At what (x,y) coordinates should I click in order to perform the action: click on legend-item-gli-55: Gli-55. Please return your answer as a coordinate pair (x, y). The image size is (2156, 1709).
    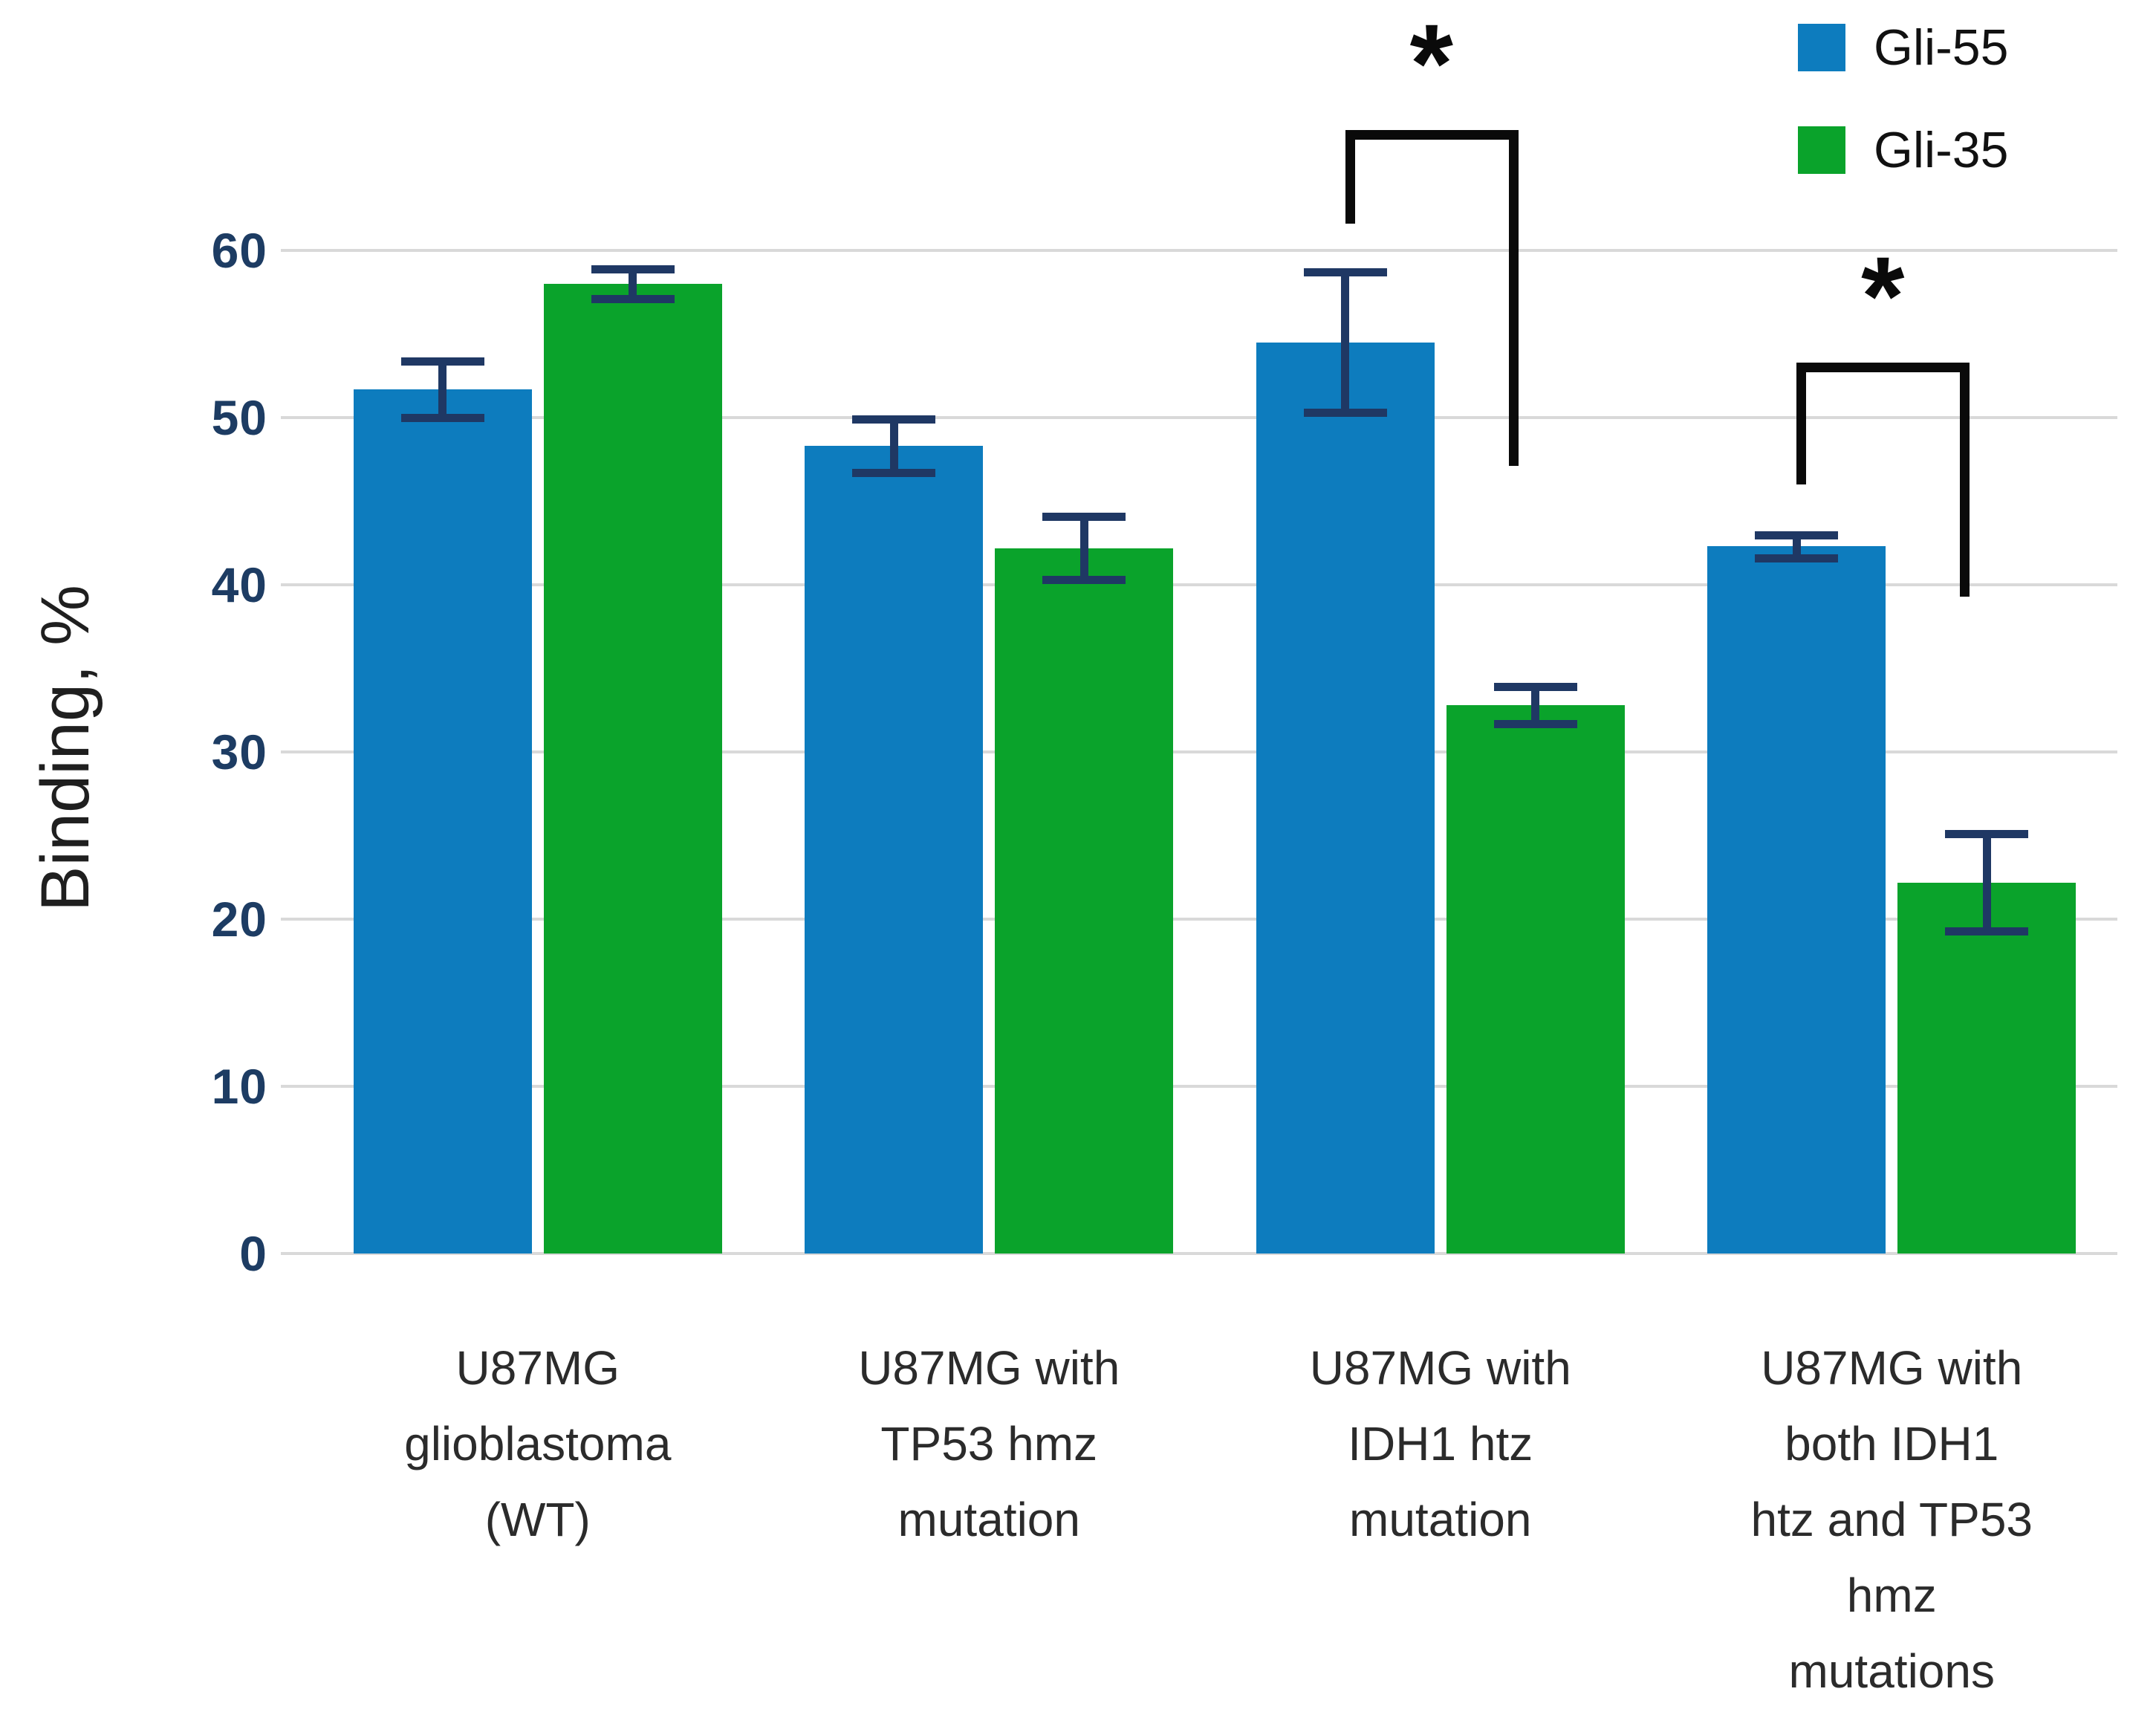
    Looking at the image, I should click on (1903, 48).